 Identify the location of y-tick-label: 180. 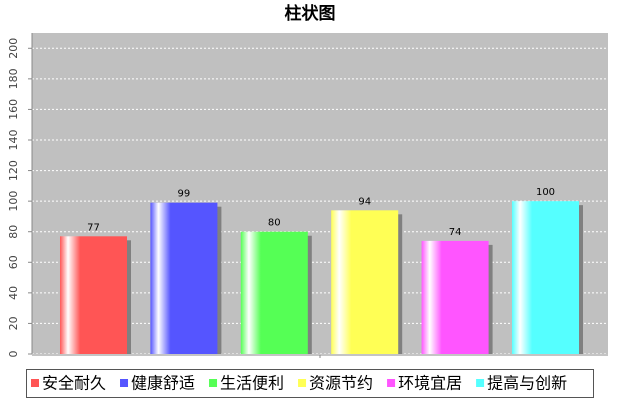
(13, 78).